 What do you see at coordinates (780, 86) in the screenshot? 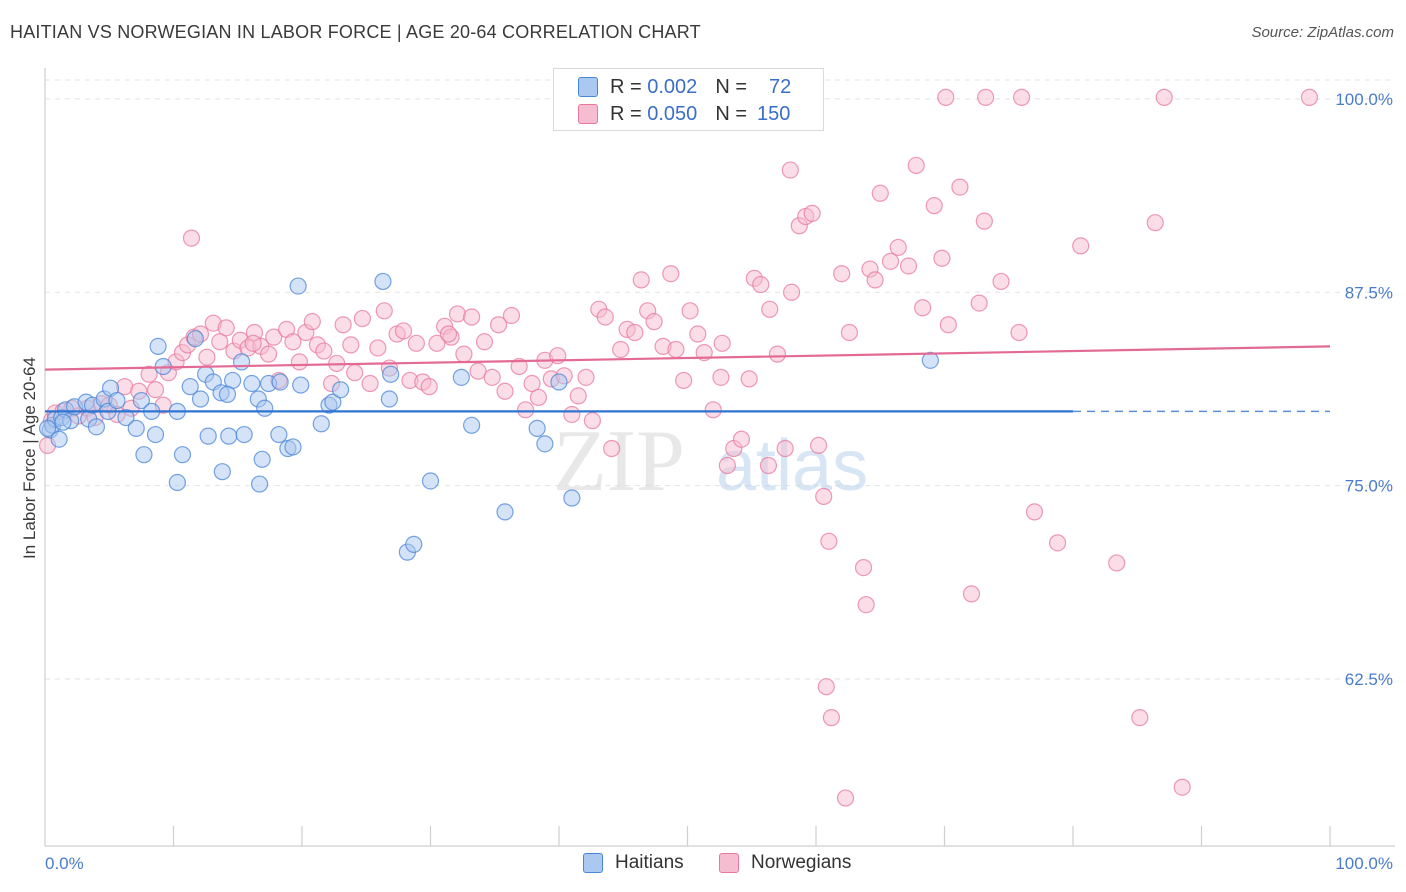
I see `legend-n-value-haitians: 72` at bounding box center [780, 86].